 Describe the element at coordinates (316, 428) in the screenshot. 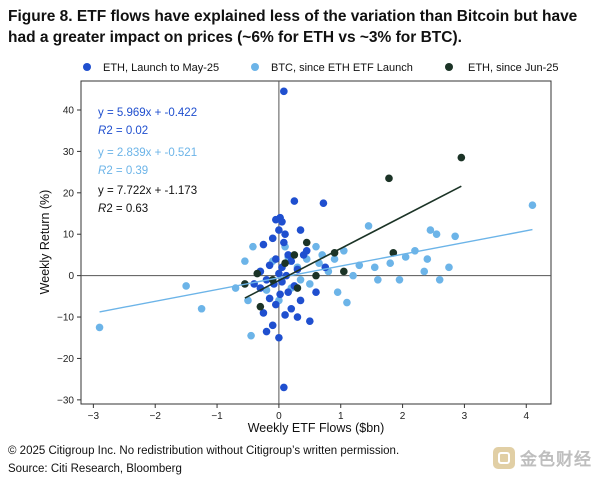

I see `x-axis-label: Weekly ETF Flows ($bn)` at that location.